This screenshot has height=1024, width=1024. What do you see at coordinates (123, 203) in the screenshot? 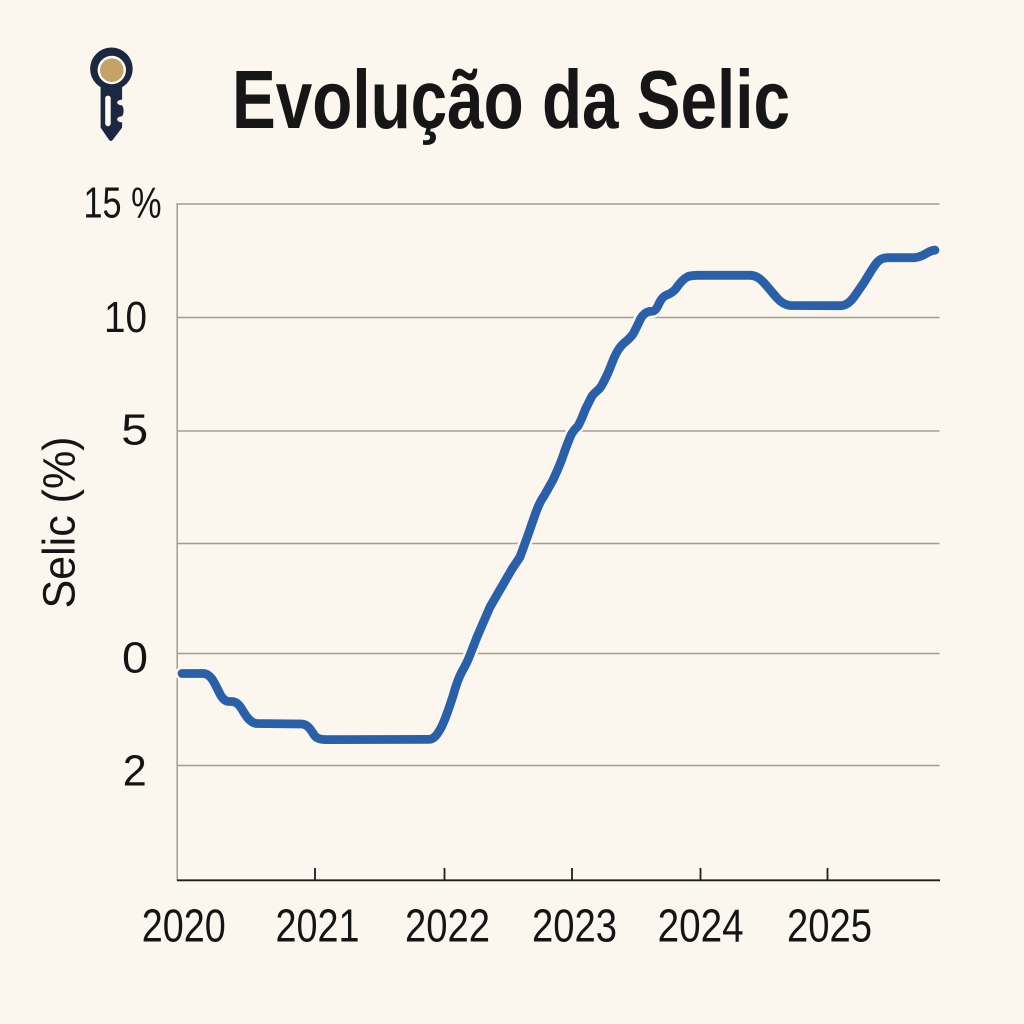
I see `svg-text: 15 %` at bounding box center [123, 203].